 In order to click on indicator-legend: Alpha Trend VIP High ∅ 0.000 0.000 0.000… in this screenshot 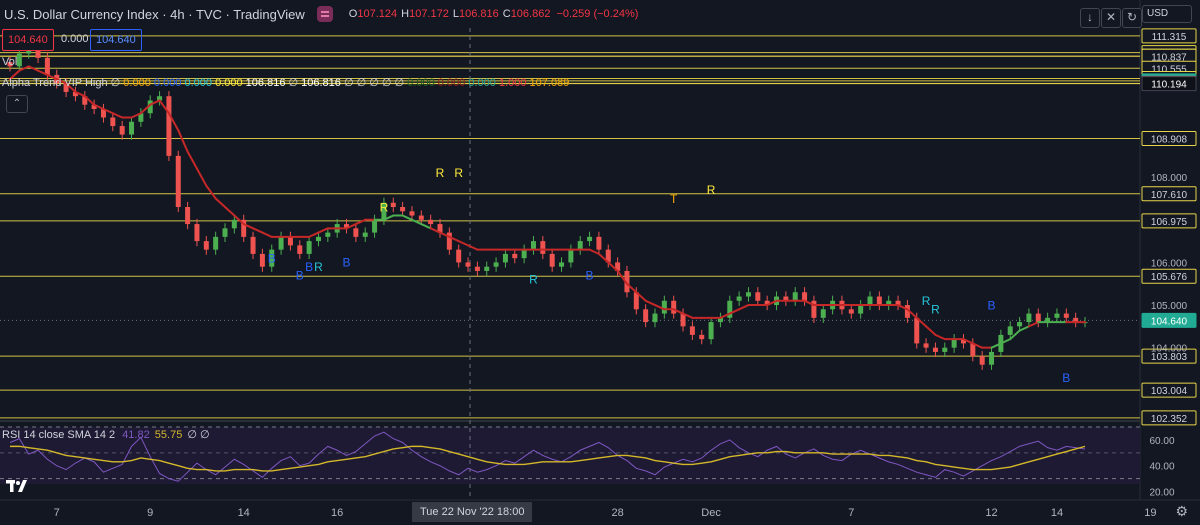, I will do `click(285, 82)`.